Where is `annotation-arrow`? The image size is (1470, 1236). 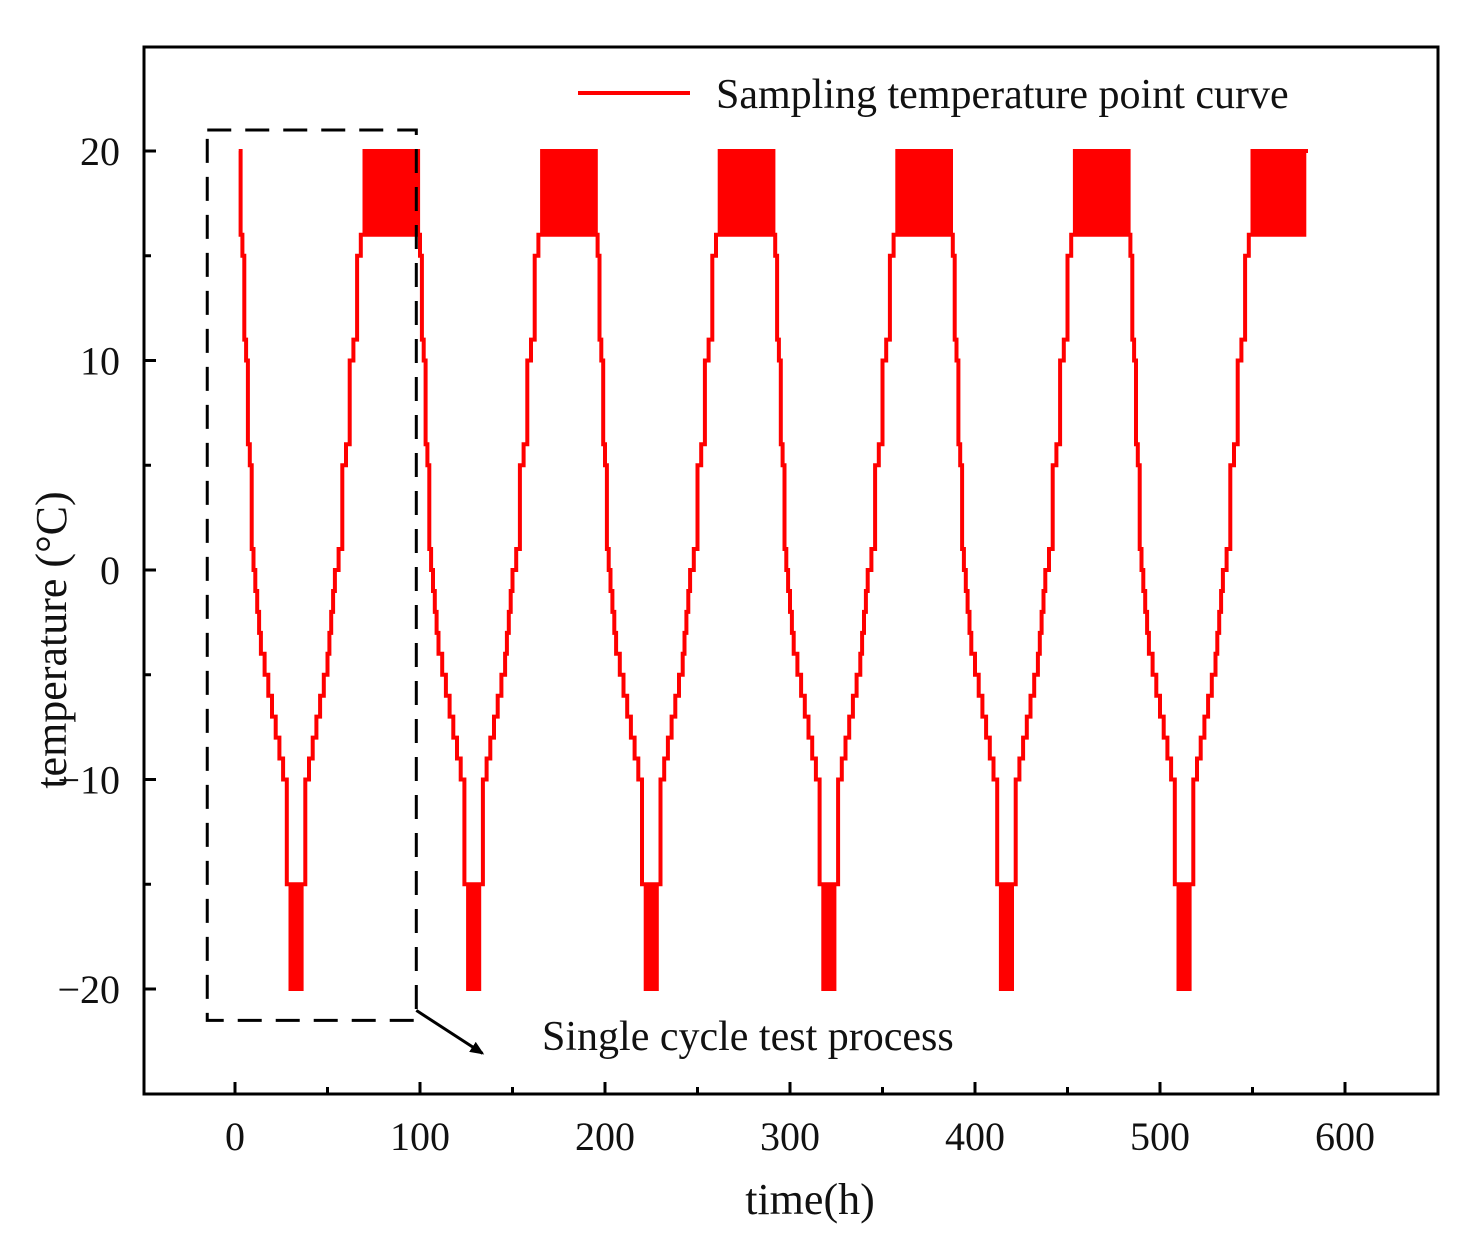 annotation-arrow is located at coordinates (450, 1032).